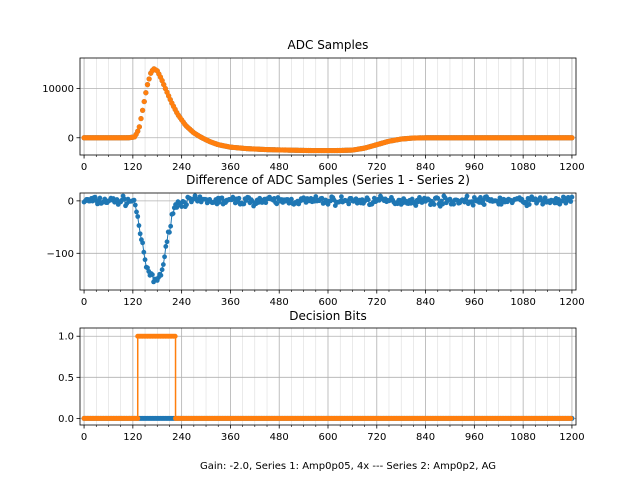 The width and height of the screenshot is (640, 480). What do you see at coordinates (66, 419) in the screenshot?
I see `y-tick-label: 0.0` at bounding box center [66, 419].